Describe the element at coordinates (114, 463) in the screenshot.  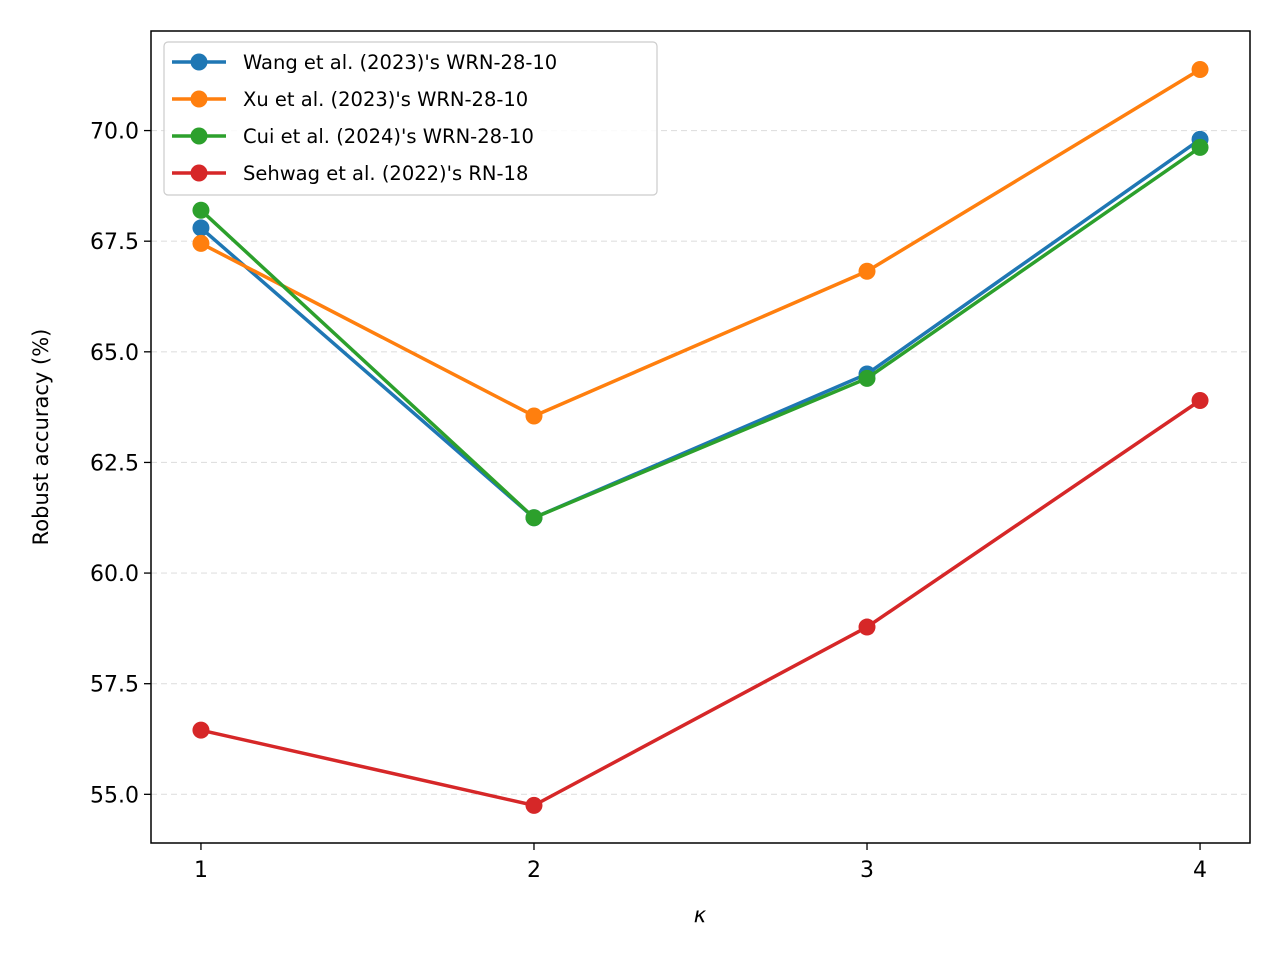
I see `y-tick-label: 62.5` at that location.